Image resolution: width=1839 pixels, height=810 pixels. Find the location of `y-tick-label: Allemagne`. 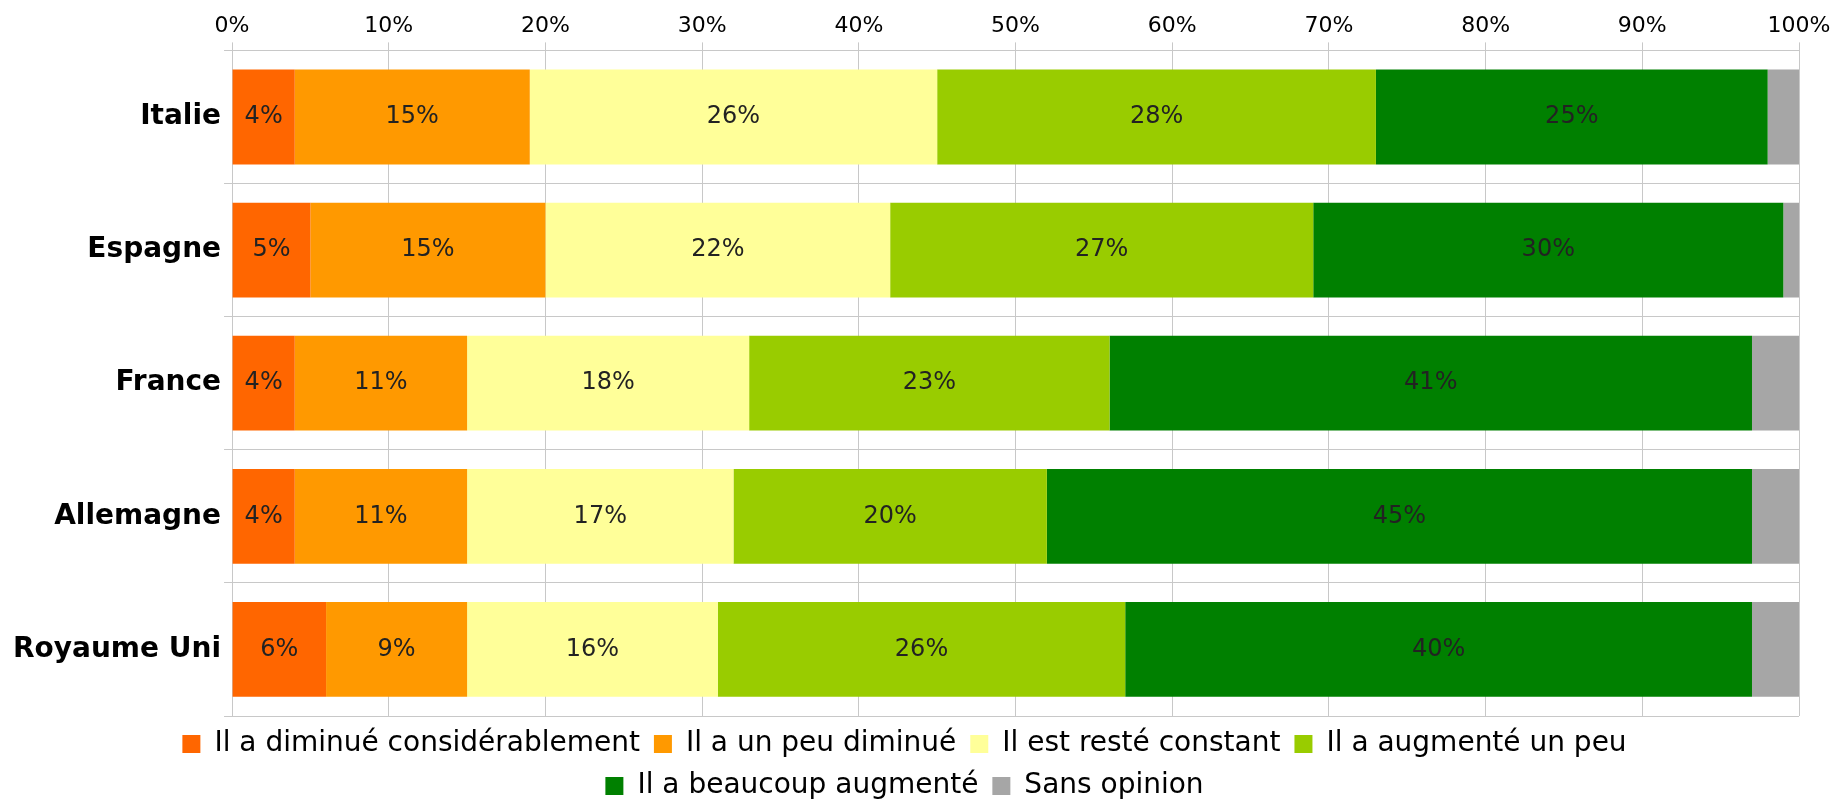

y-tick-label: Allemagne is located at coordinates (138, 514).